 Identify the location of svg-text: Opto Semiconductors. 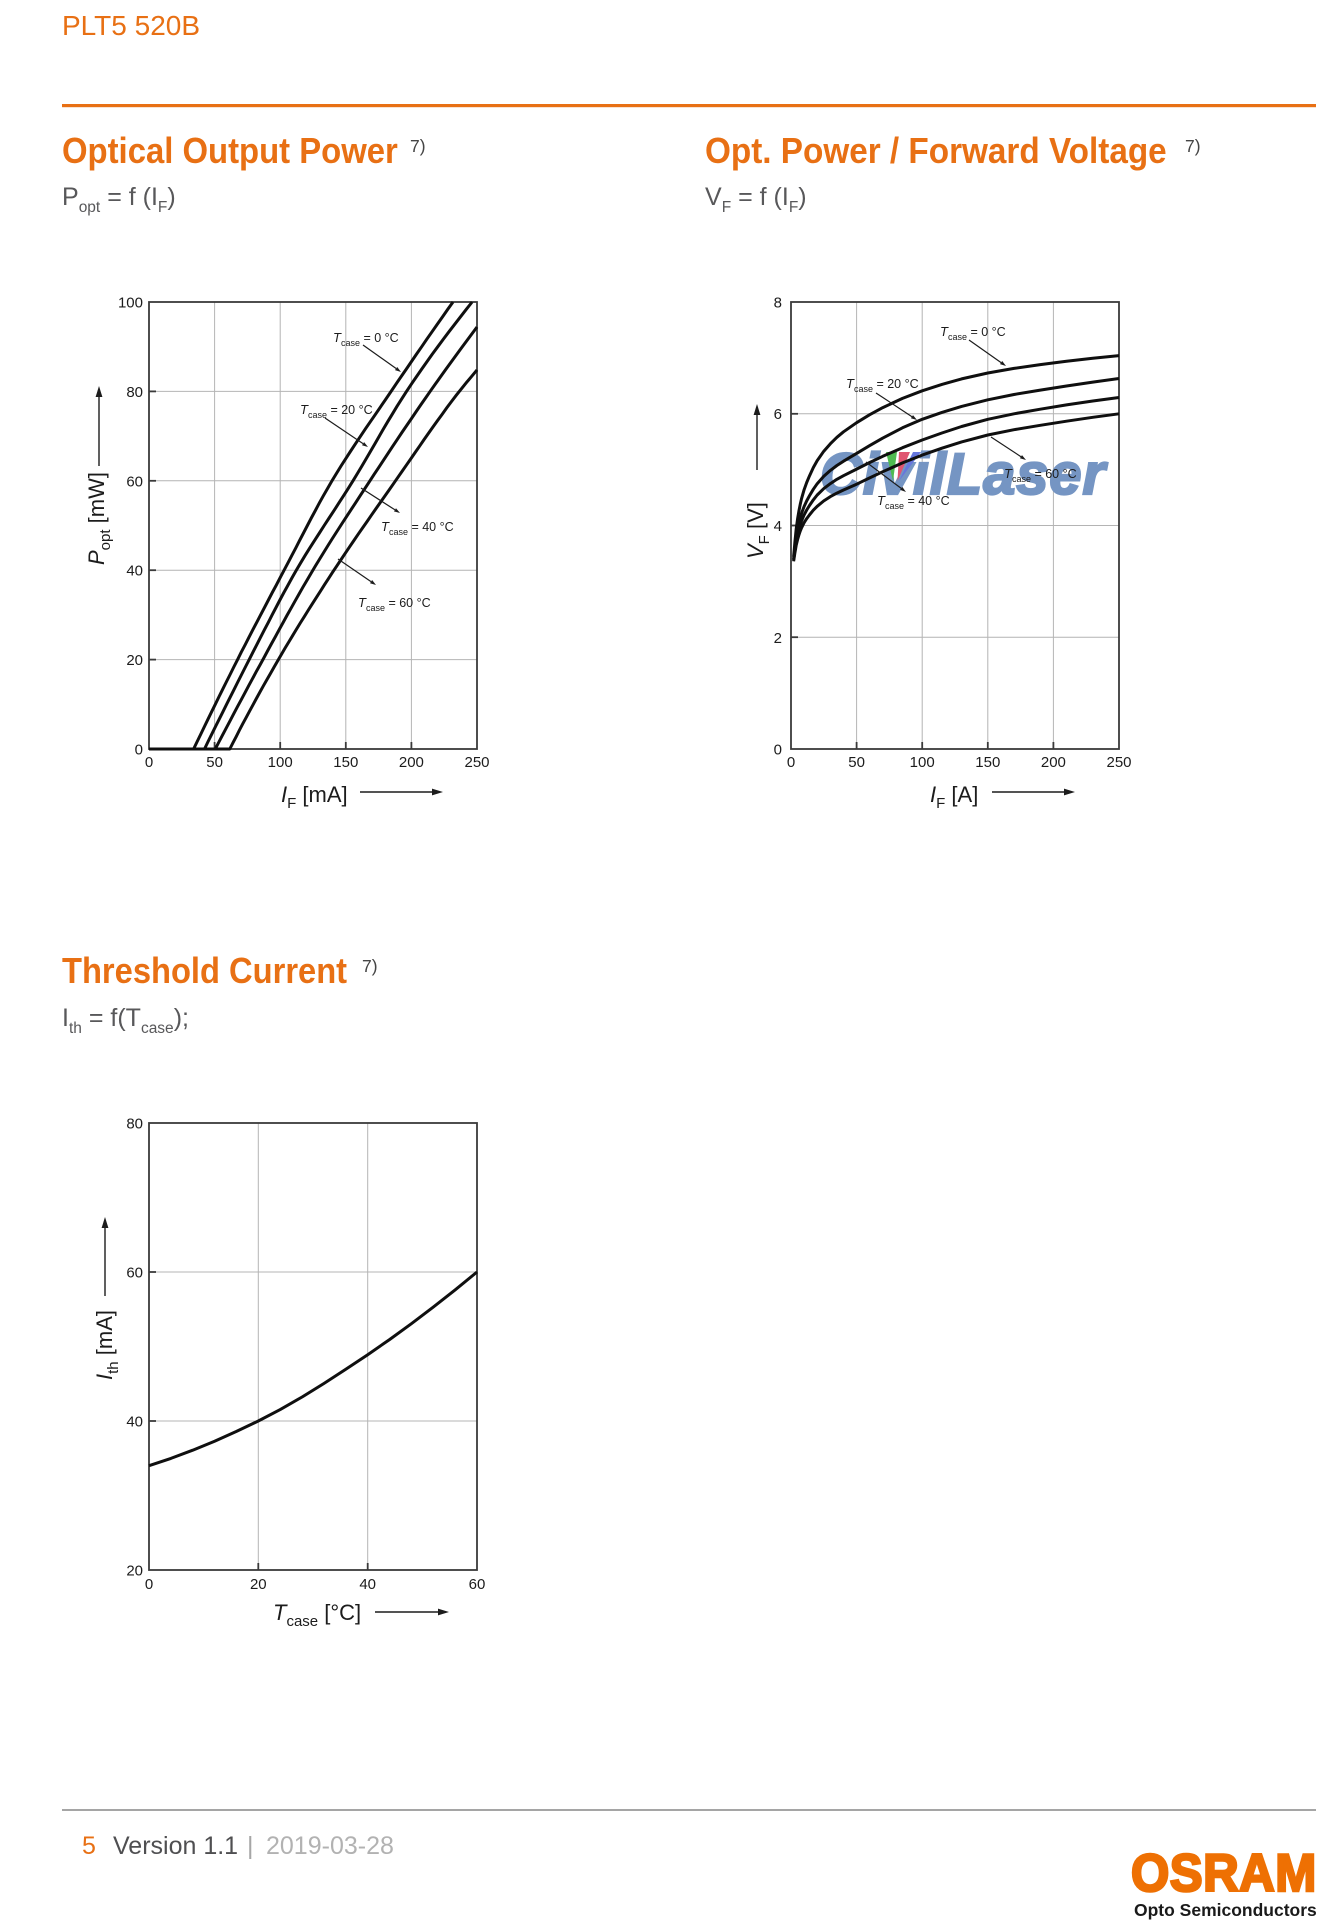
(1225, 1910).